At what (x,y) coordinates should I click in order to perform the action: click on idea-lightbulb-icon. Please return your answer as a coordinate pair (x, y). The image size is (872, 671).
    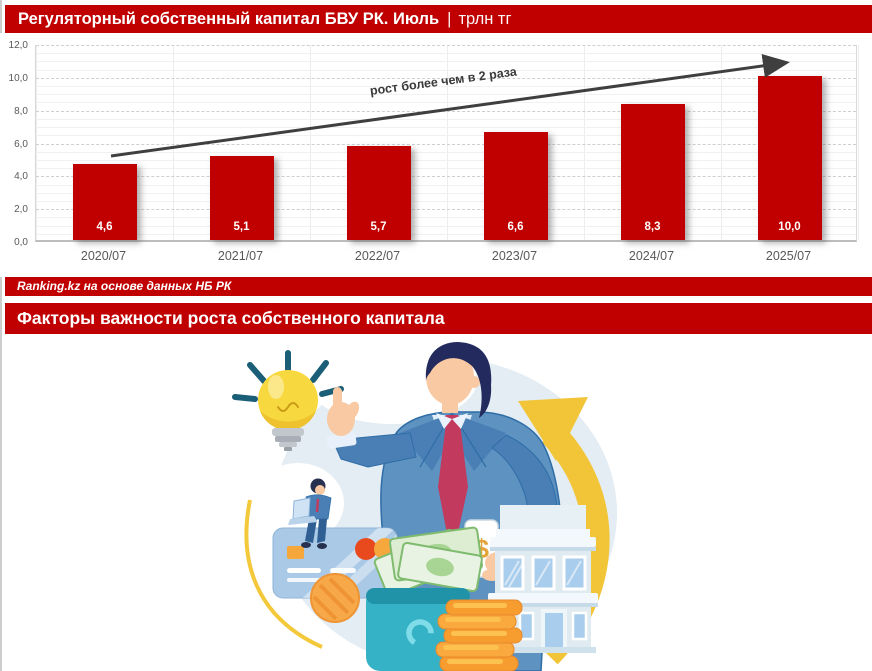
    Looking at the image, I should click on (288, 400).